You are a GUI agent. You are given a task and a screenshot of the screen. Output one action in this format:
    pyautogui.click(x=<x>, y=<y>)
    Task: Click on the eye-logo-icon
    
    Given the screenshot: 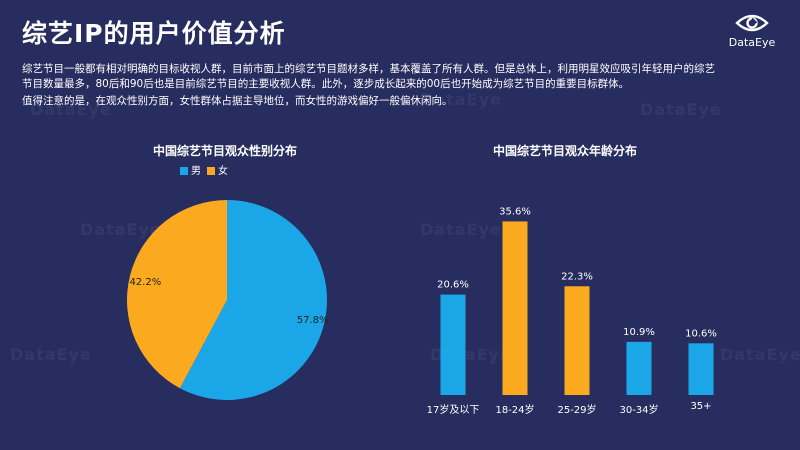 What is the action you would take?
    pyautogui.click(x=752, y=23)
    